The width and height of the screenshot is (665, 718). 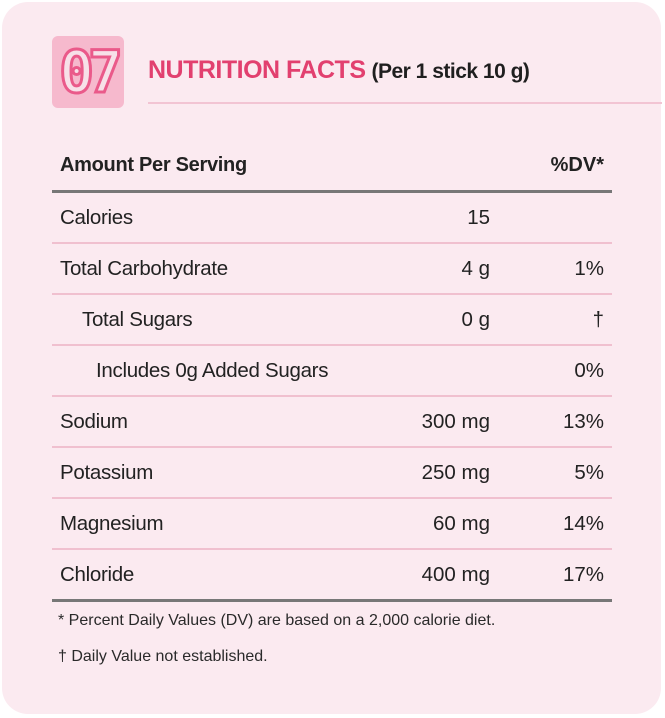 I want to click on nutrient-amount: 0 g, so click(x=476, y=319).